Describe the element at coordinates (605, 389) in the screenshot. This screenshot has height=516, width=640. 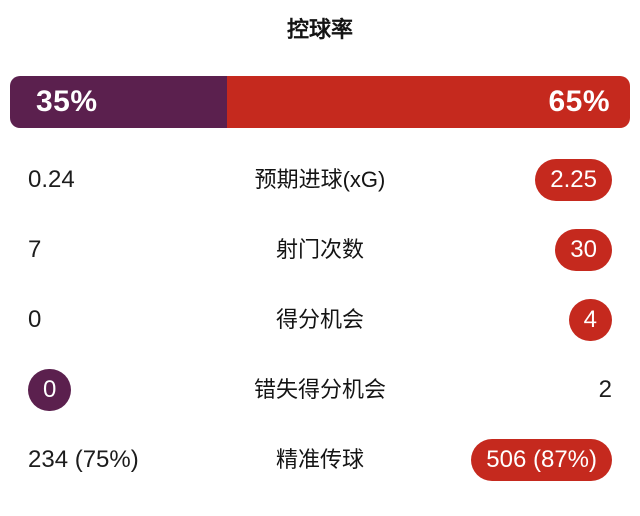
I see `stat-away-value: 2` at that location.